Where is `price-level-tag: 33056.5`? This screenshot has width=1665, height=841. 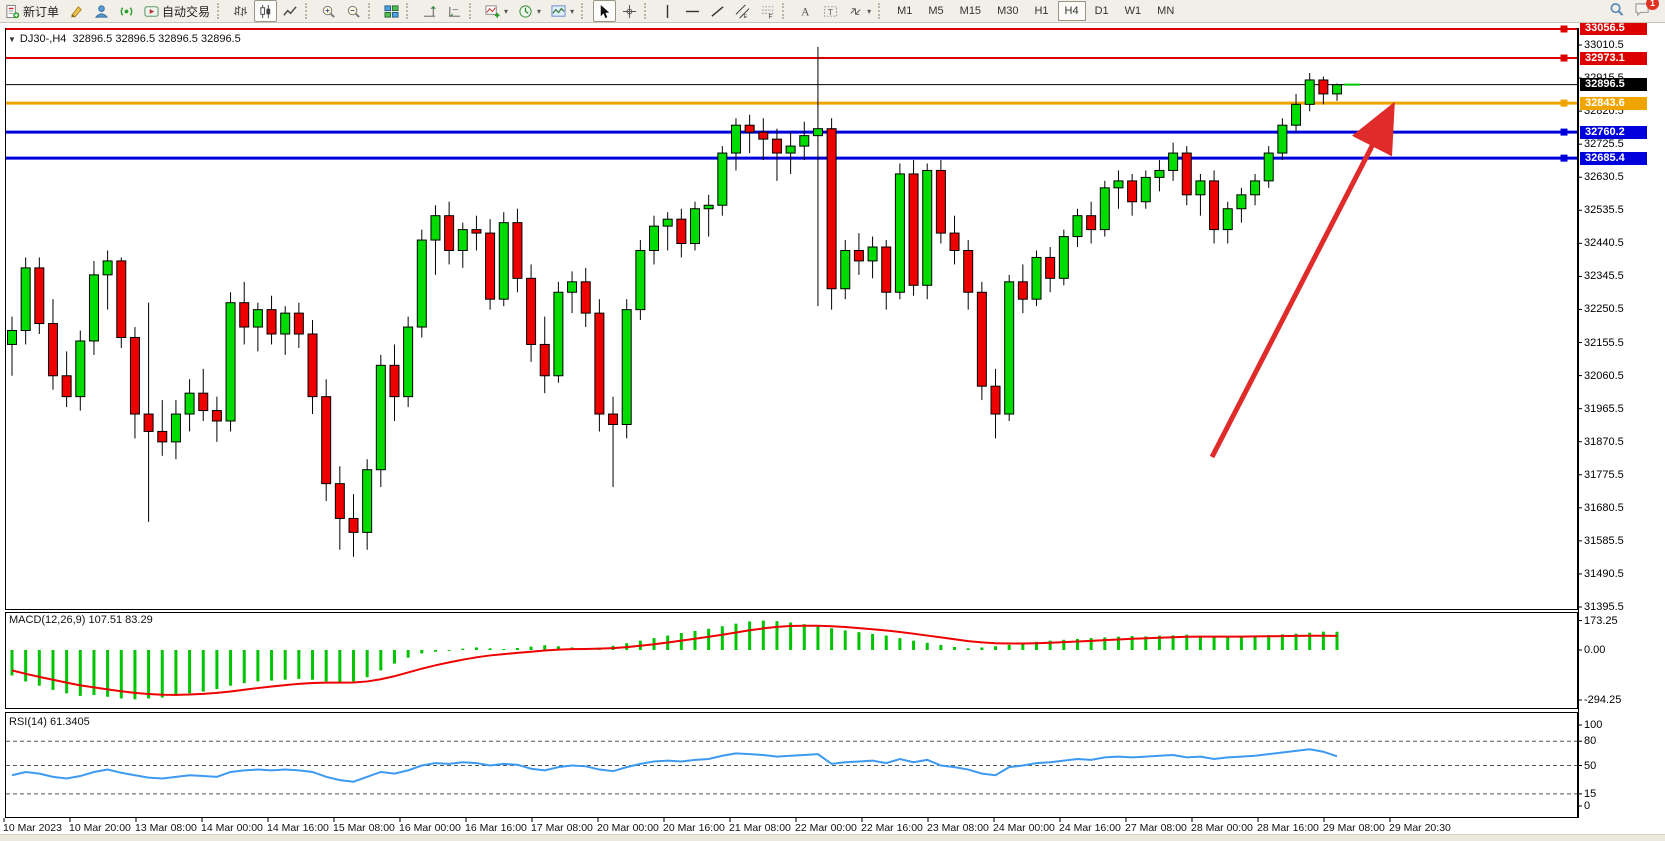
price-level-tag: 33056.5 is located at coordinates (1613, 29).